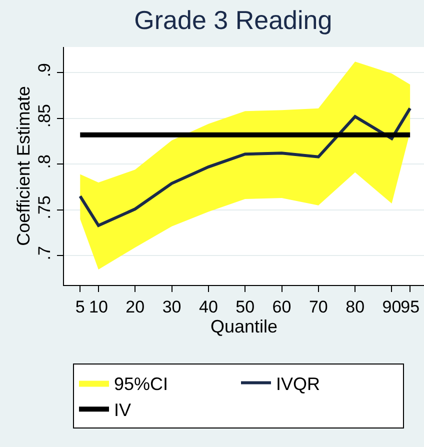  What do you see at coordinates (208, 306) in the screenshot?
I see `x-tick-label: 40` at bounding box center [208, 306].